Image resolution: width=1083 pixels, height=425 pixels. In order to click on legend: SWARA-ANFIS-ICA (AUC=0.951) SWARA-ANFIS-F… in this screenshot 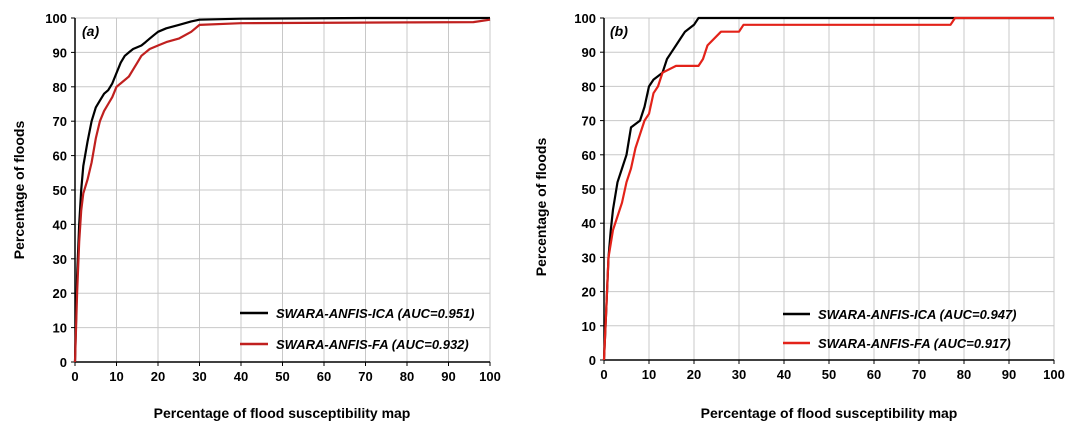, I will do `click(357, 329)`.